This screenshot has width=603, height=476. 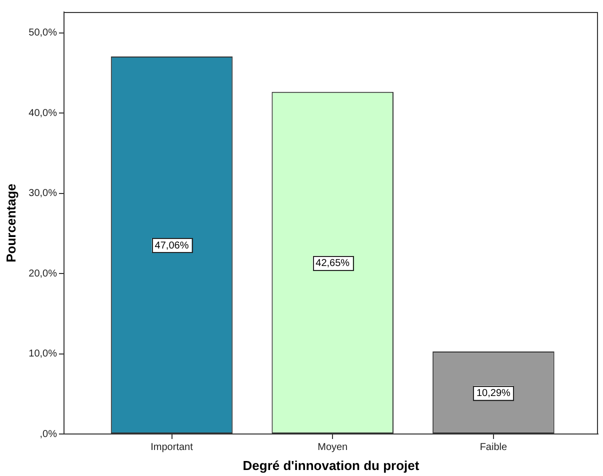 What do you see at coordinates (331, 465) in the screenshot?
I see `x-axis-title: Degré d'innovation du projet` at bounding box center [331, 465].